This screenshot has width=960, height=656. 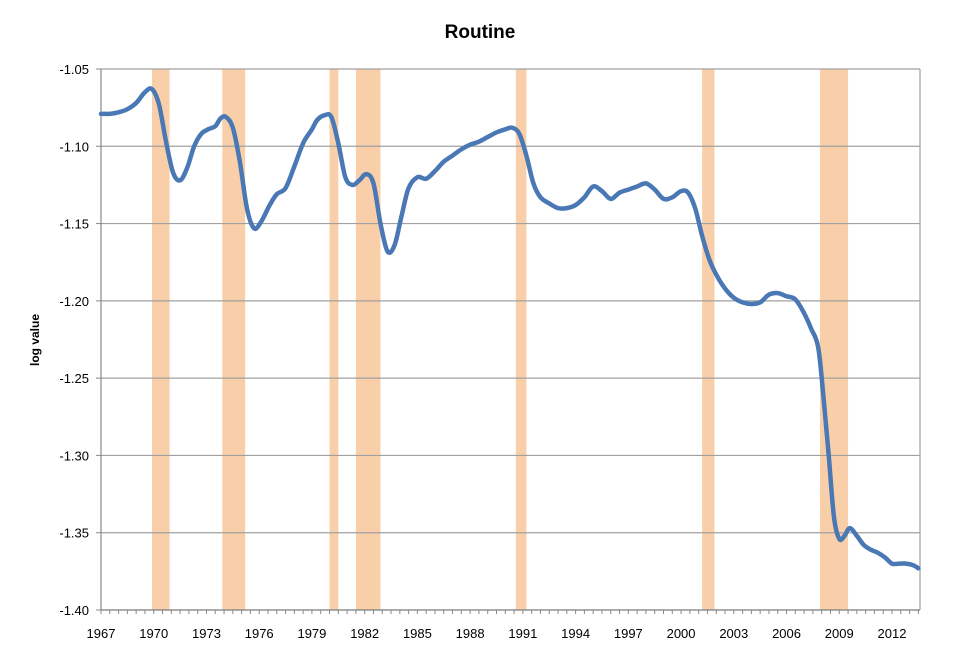 I want to click on x-tick-label: 1979, so click(x=311, y=633).